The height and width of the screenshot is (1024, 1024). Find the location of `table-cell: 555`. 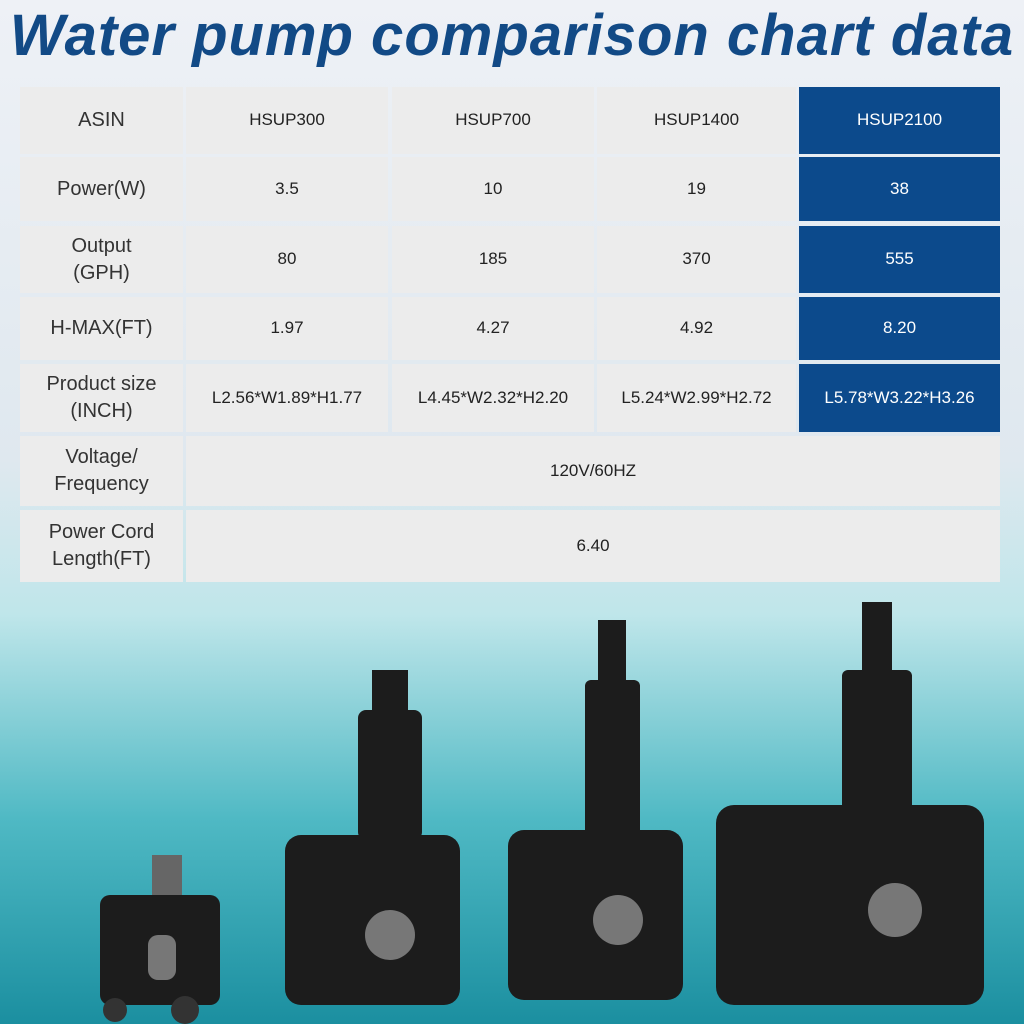

table-cell: 555 is located at coordinates (899, 259).